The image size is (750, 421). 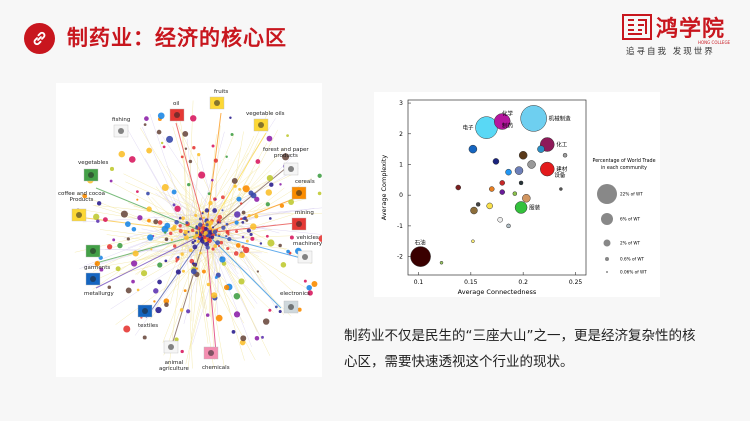 What do you see at coordinates (624, 168) in the screenshot?
I see `legend-title: in each community` at bounding box center [624, 168].